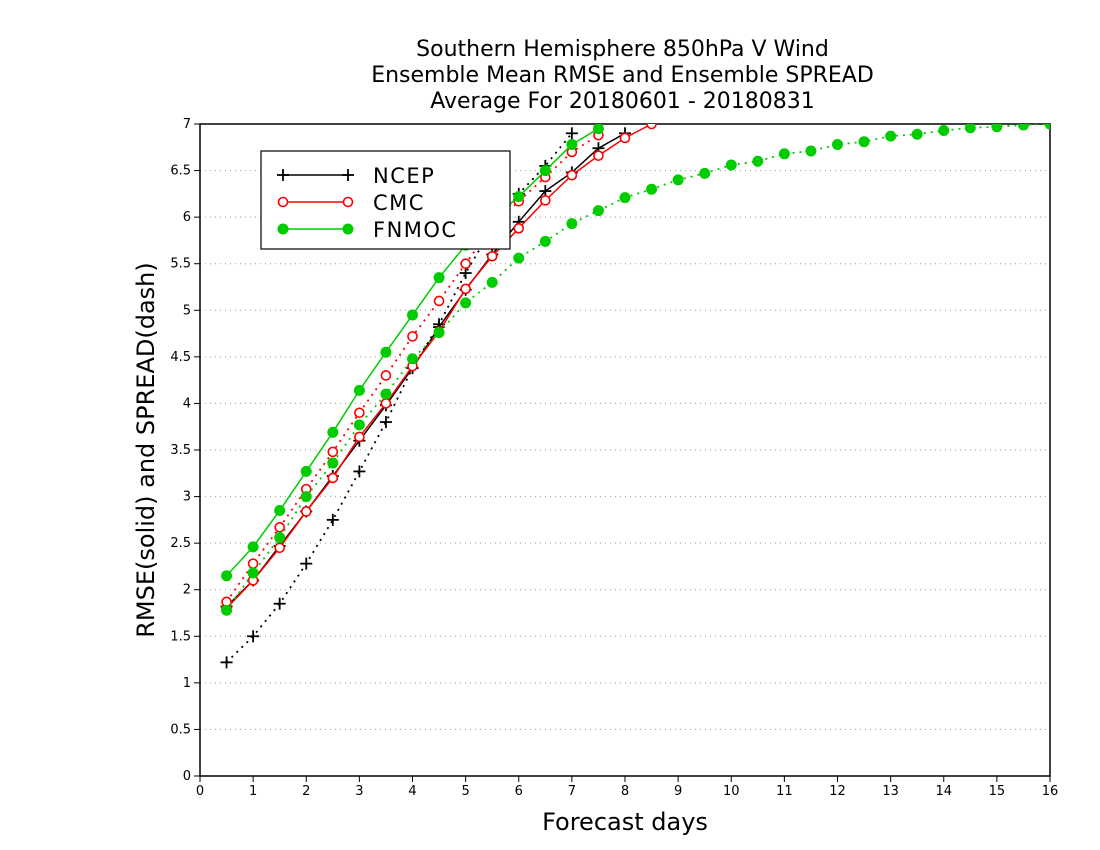 The height and width of the screenshot is (850, 1100). I want to click on x-tick-label: 11, so click(784, 791).